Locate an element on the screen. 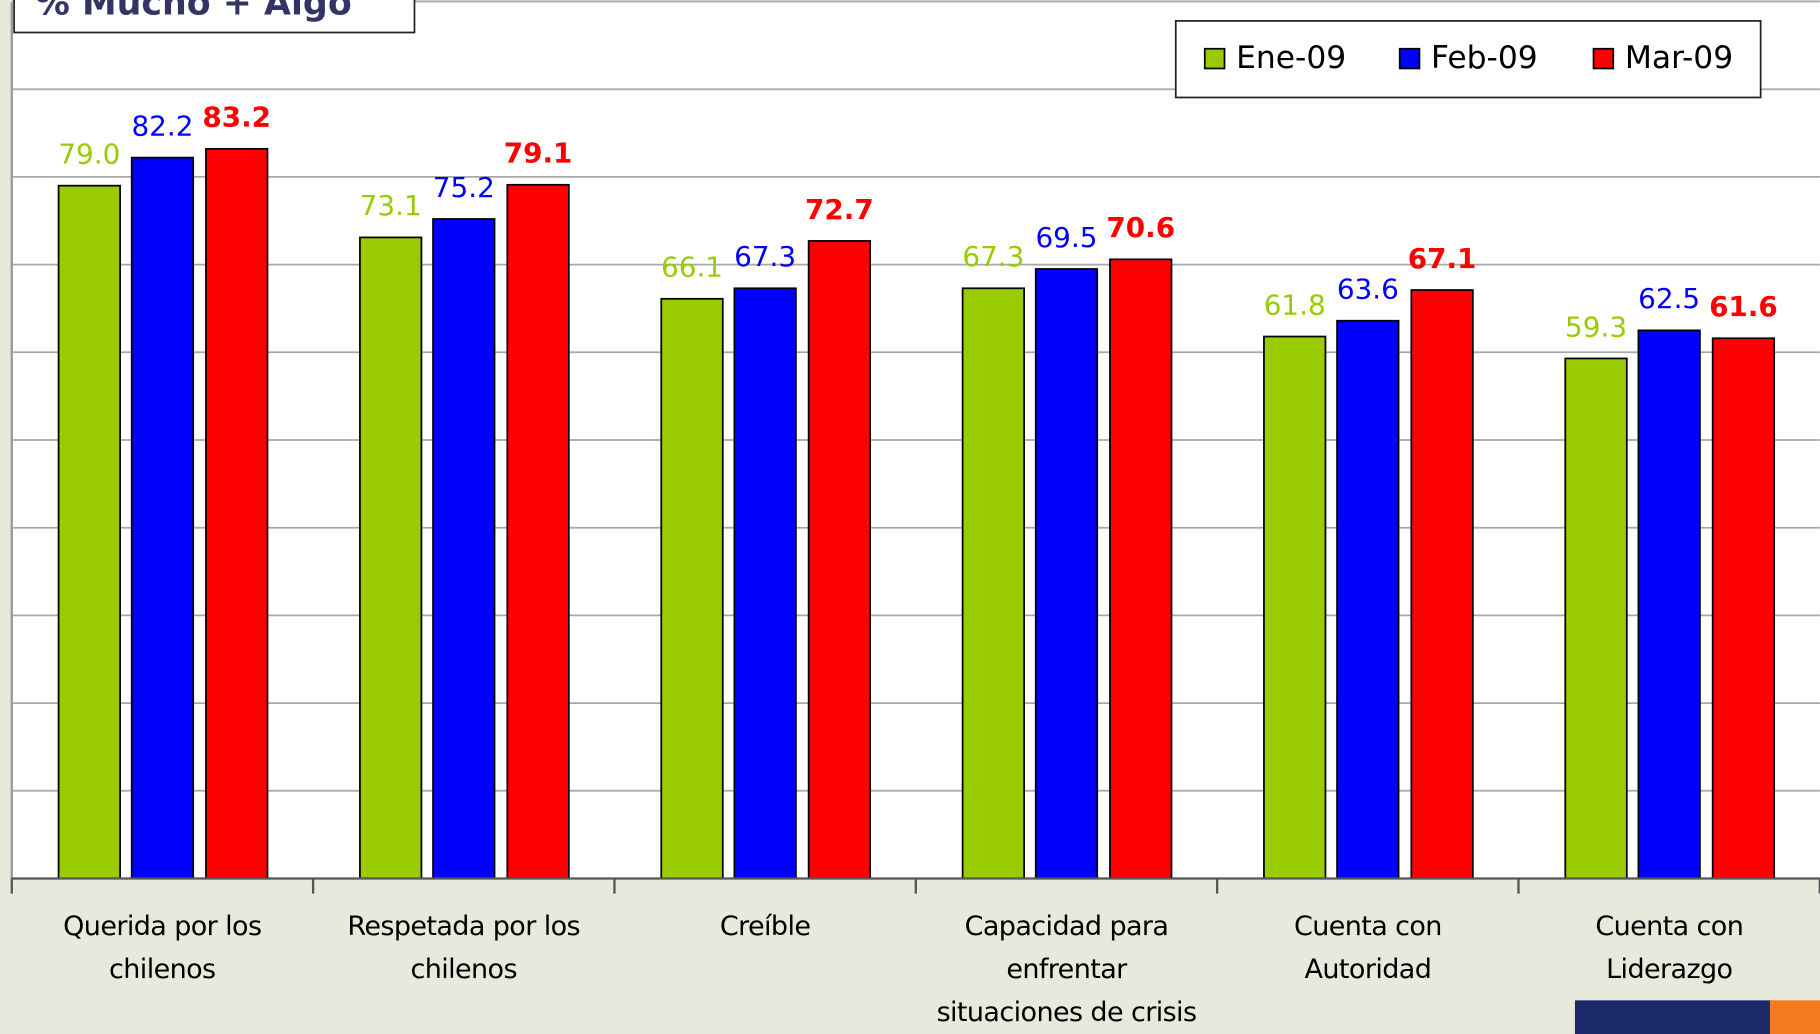  value-label: 79.1 is located at coordinates (538, 153).